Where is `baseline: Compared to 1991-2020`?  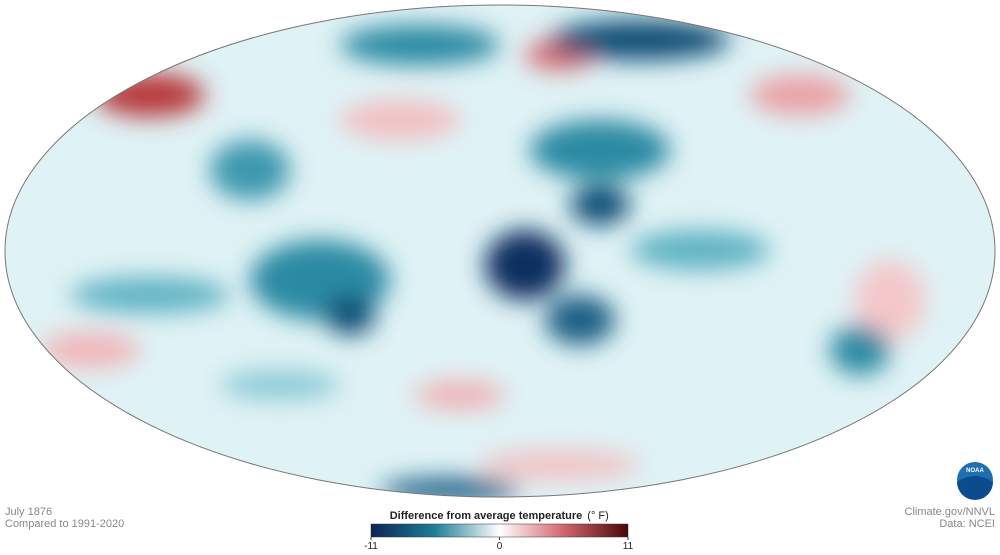
baseline: Compared to 1991-2020 is located at coordinates (64, 524).